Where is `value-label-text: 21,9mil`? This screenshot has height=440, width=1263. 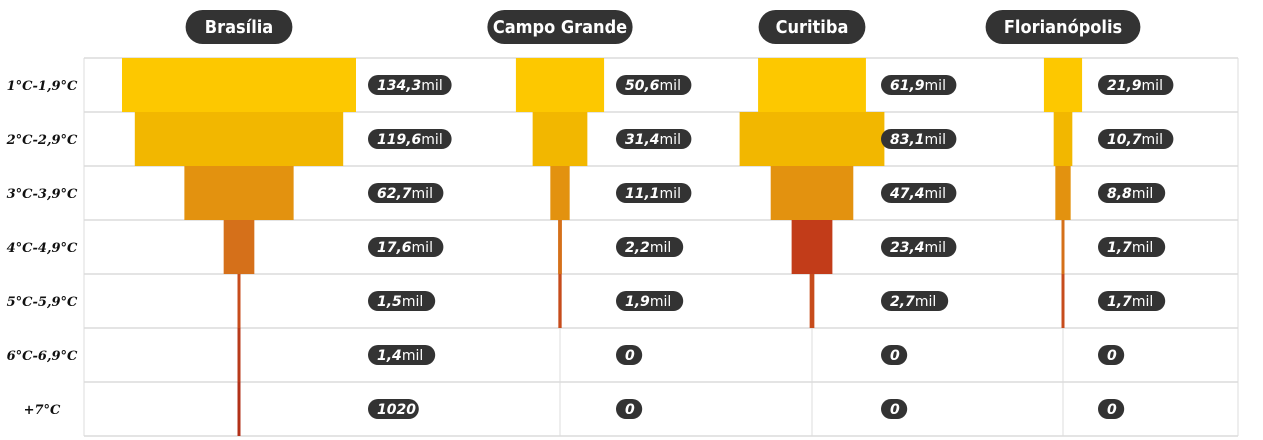
value-label-text: 21,9mil is located at coordinates (1135, 86).